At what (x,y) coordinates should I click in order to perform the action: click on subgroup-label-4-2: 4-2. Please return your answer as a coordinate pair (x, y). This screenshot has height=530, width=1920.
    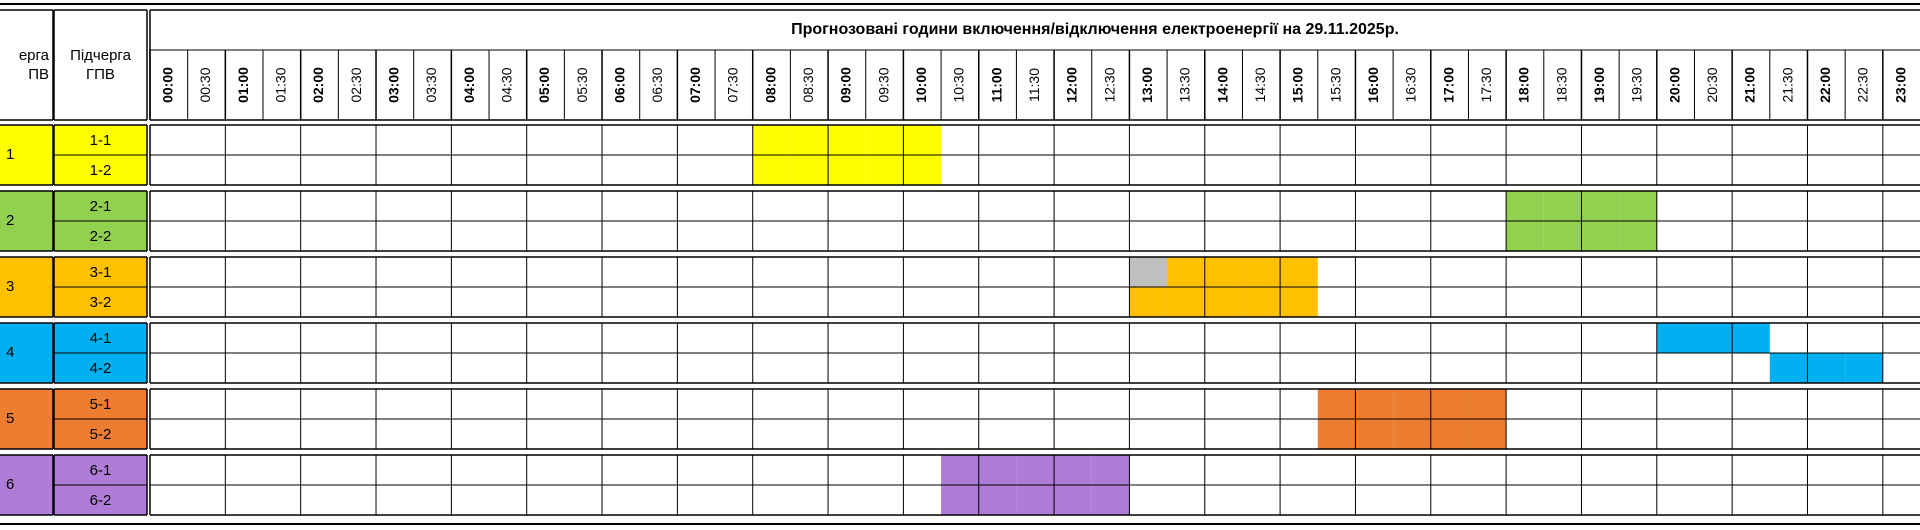
    Looking at the image, I should click on (101, 368).